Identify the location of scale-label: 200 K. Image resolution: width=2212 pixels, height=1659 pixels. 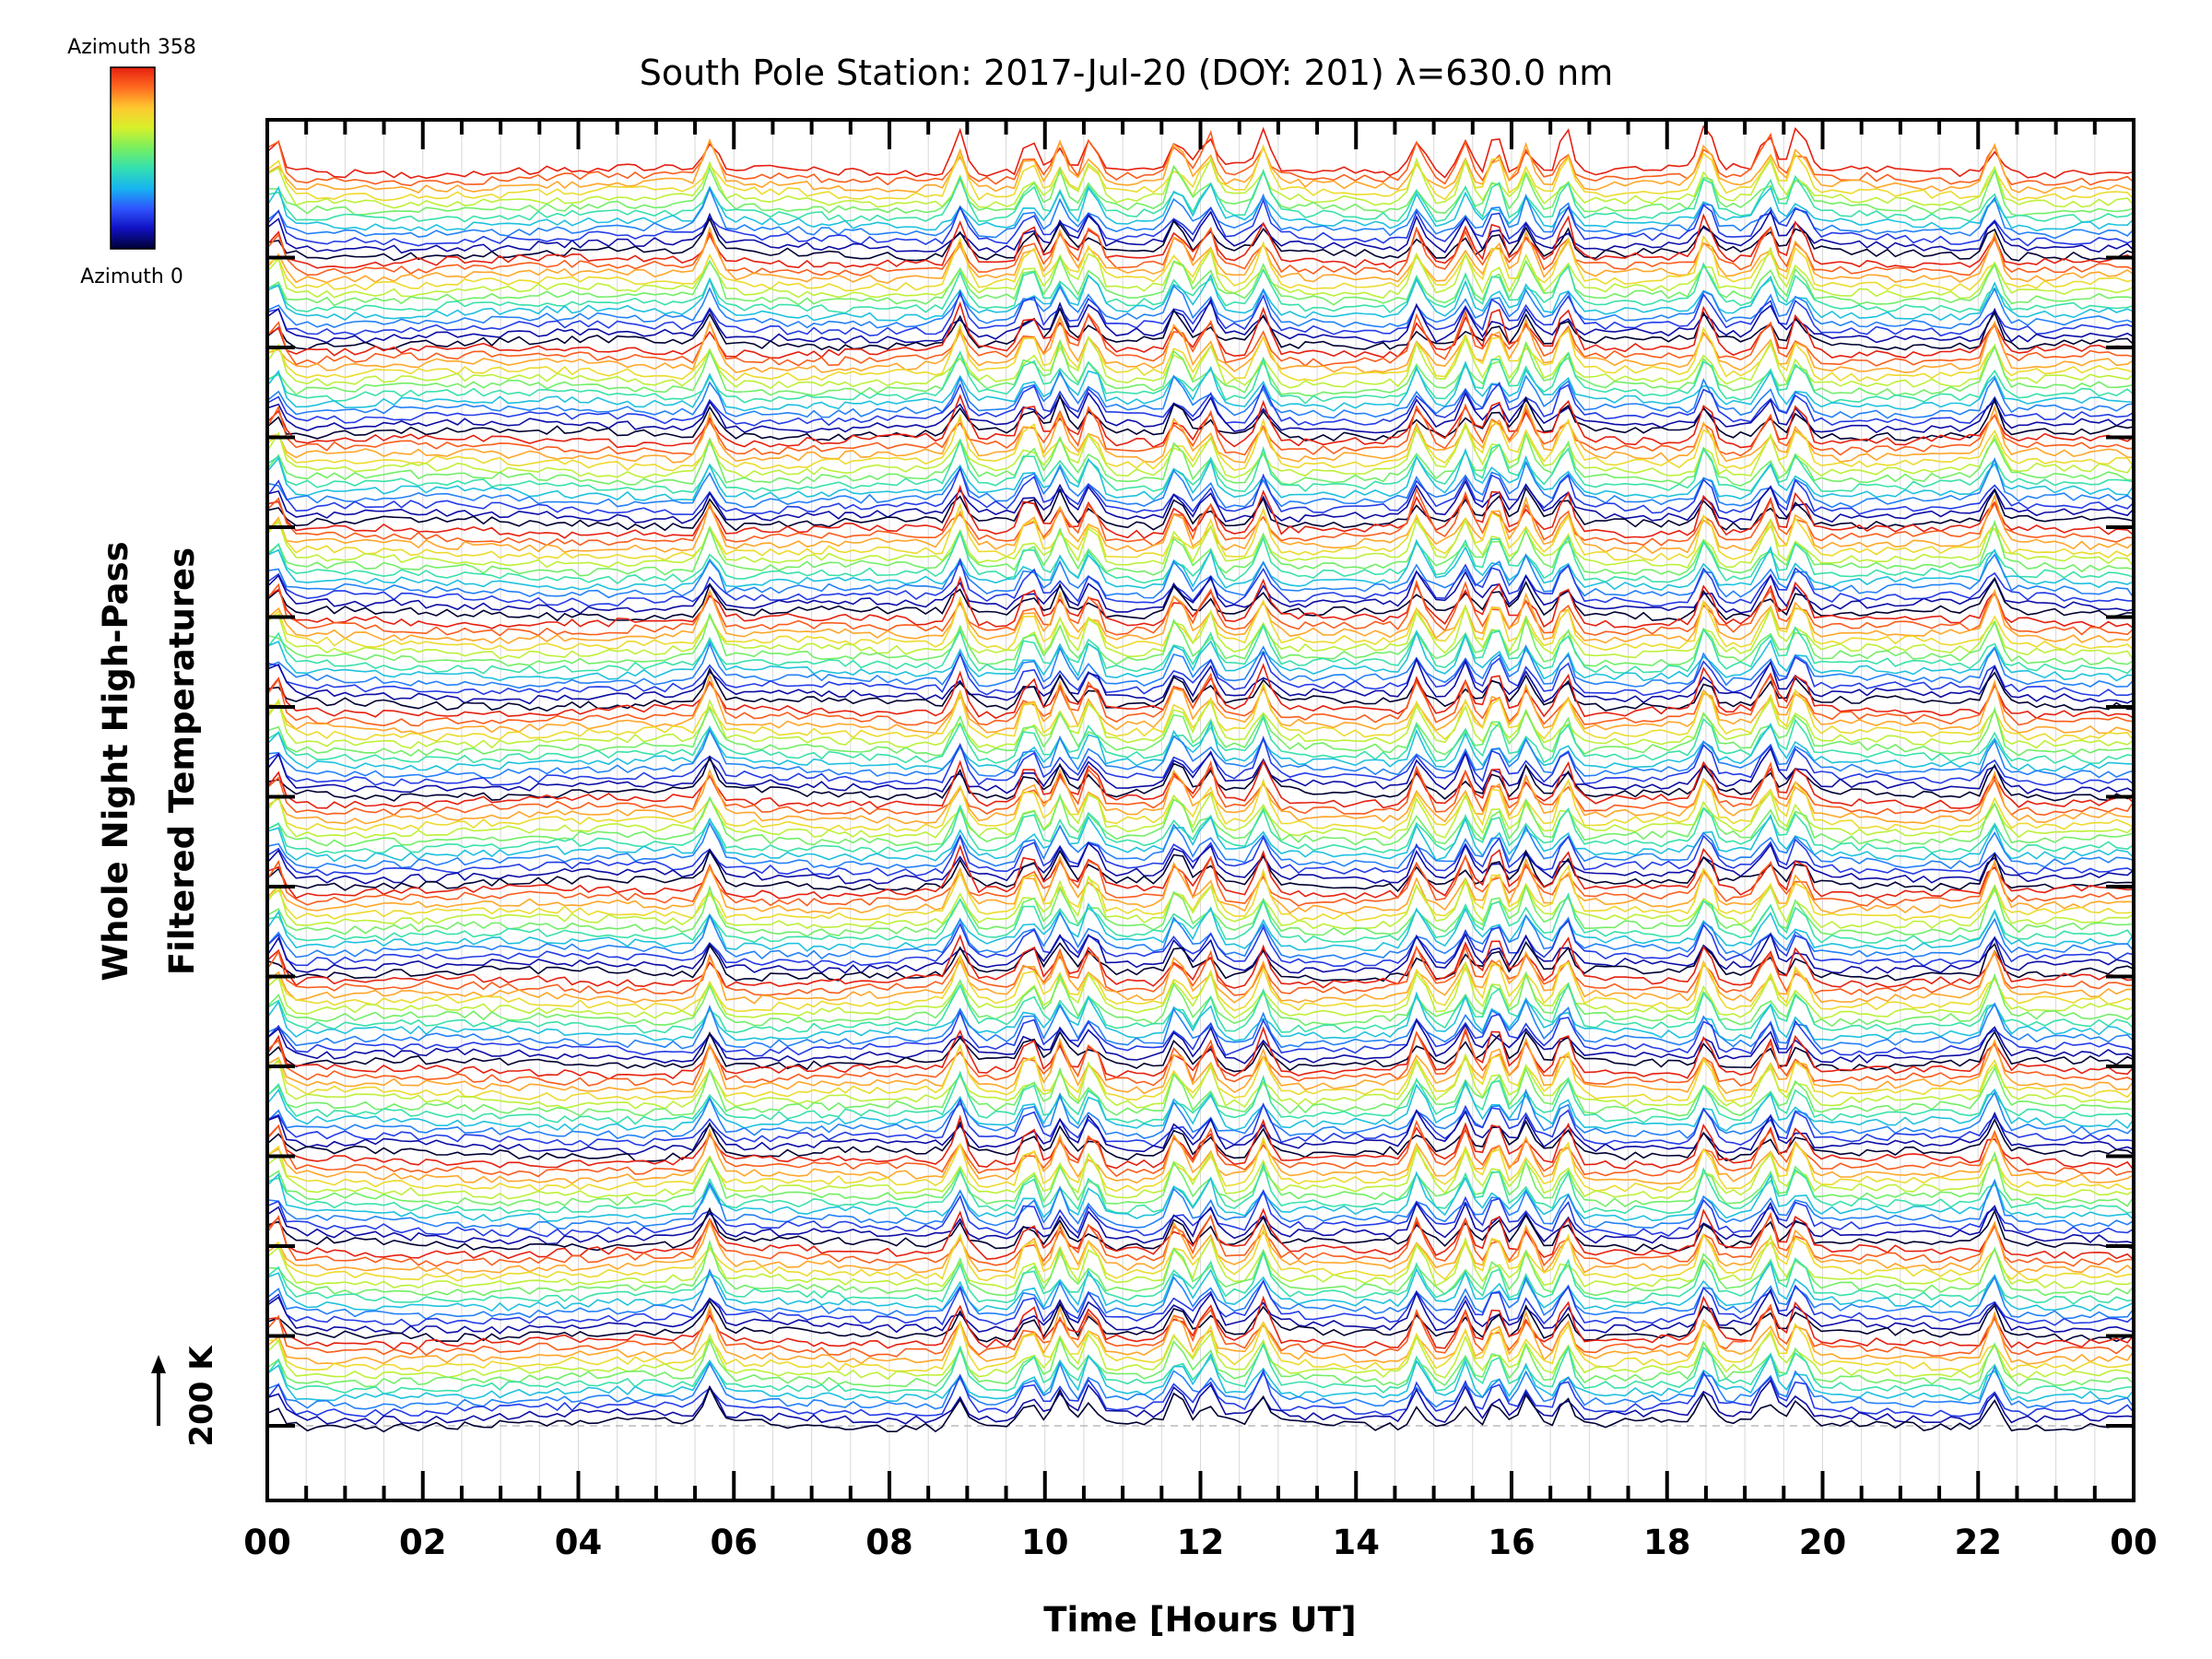
(201, 1396).